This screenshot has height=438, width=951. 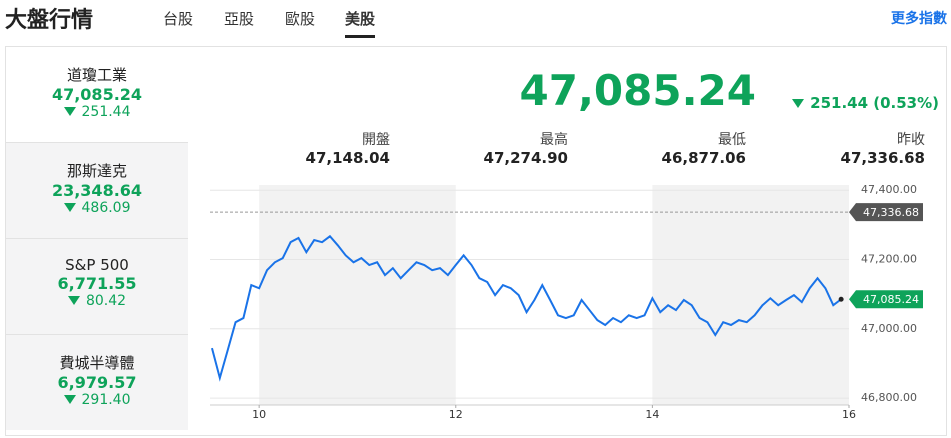 I want to click on index-item: 費城半導體 6,979.57 291.40, so click(x=97, y=382).